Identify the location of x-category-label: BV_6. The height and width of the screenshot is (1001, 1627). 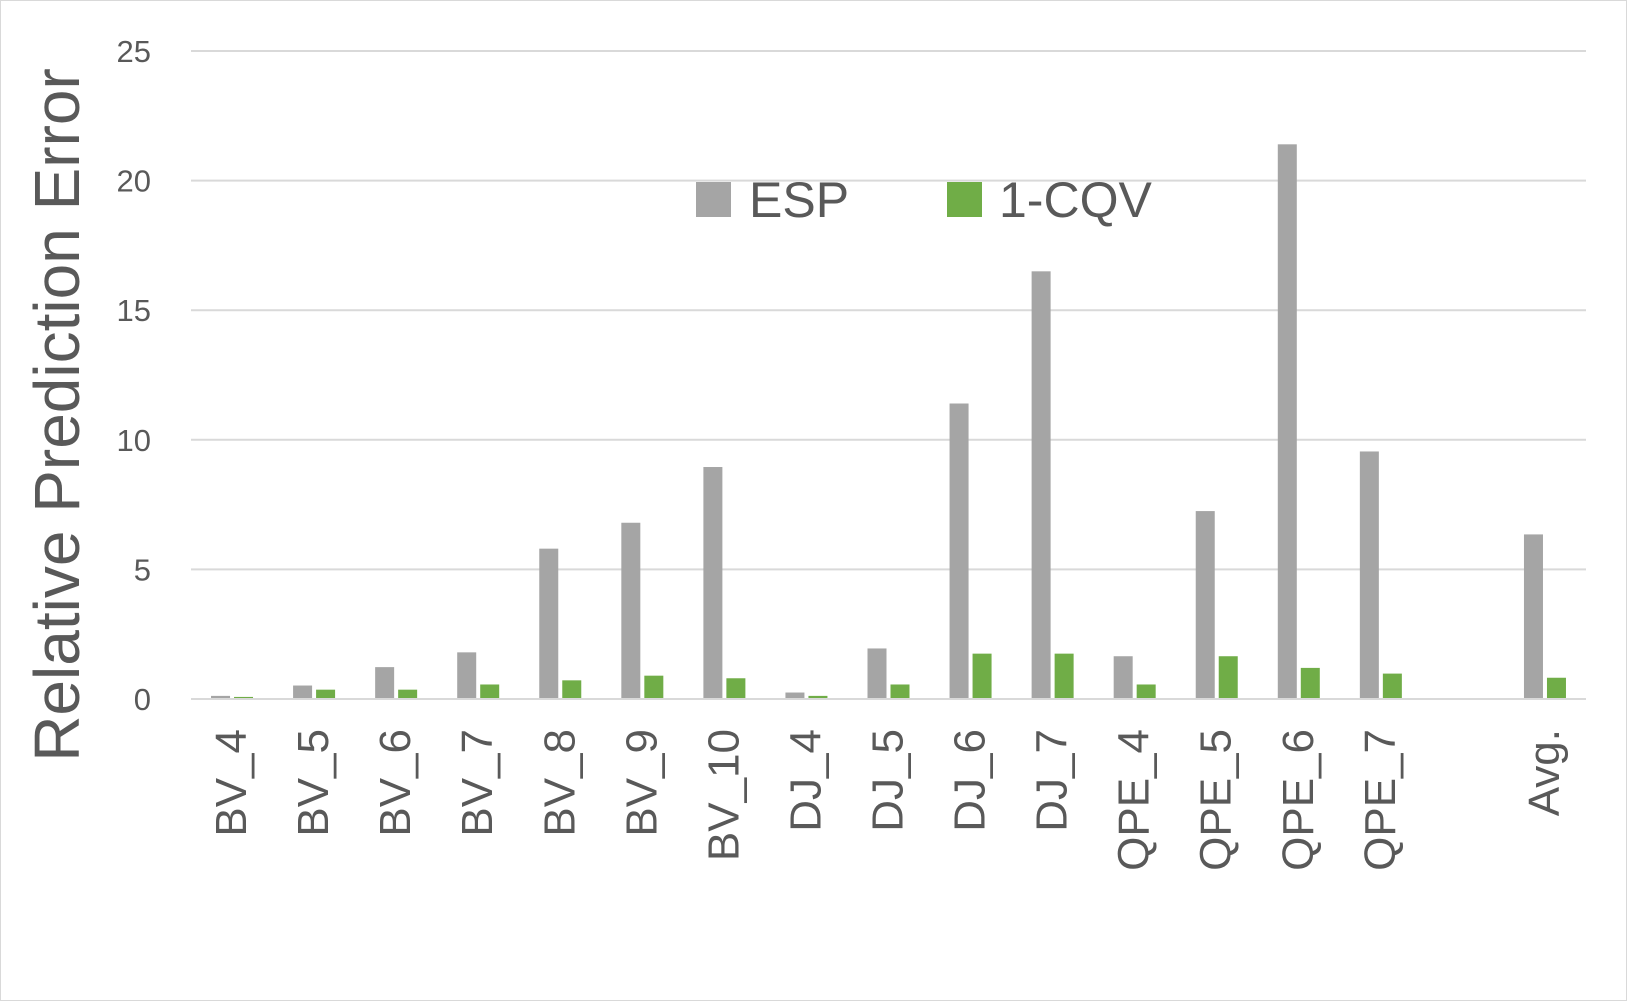
(395, 783).